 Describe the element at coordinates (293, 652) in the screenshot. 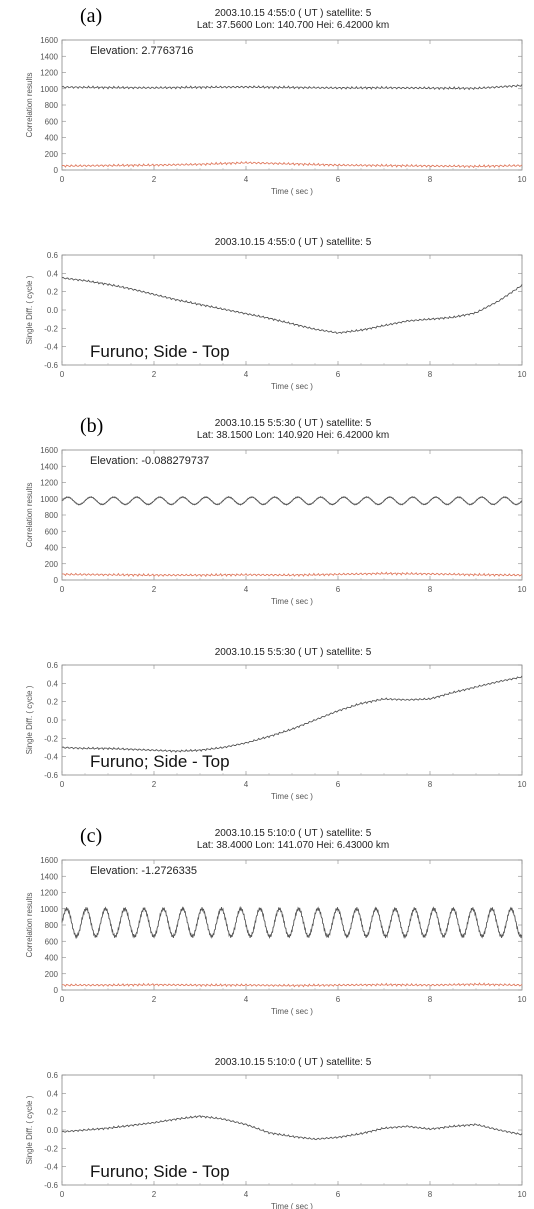

I see `chart-title: 2003.10.15 5:5:30 ( UT ) satellite: 5` at that location.